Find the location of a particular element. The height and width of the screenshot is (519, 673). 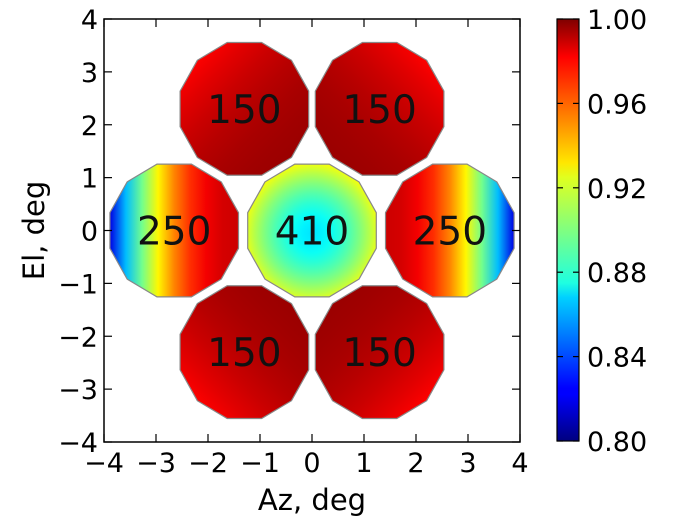

y-tick-label-5: 1 is located at coordinates (89, 179).